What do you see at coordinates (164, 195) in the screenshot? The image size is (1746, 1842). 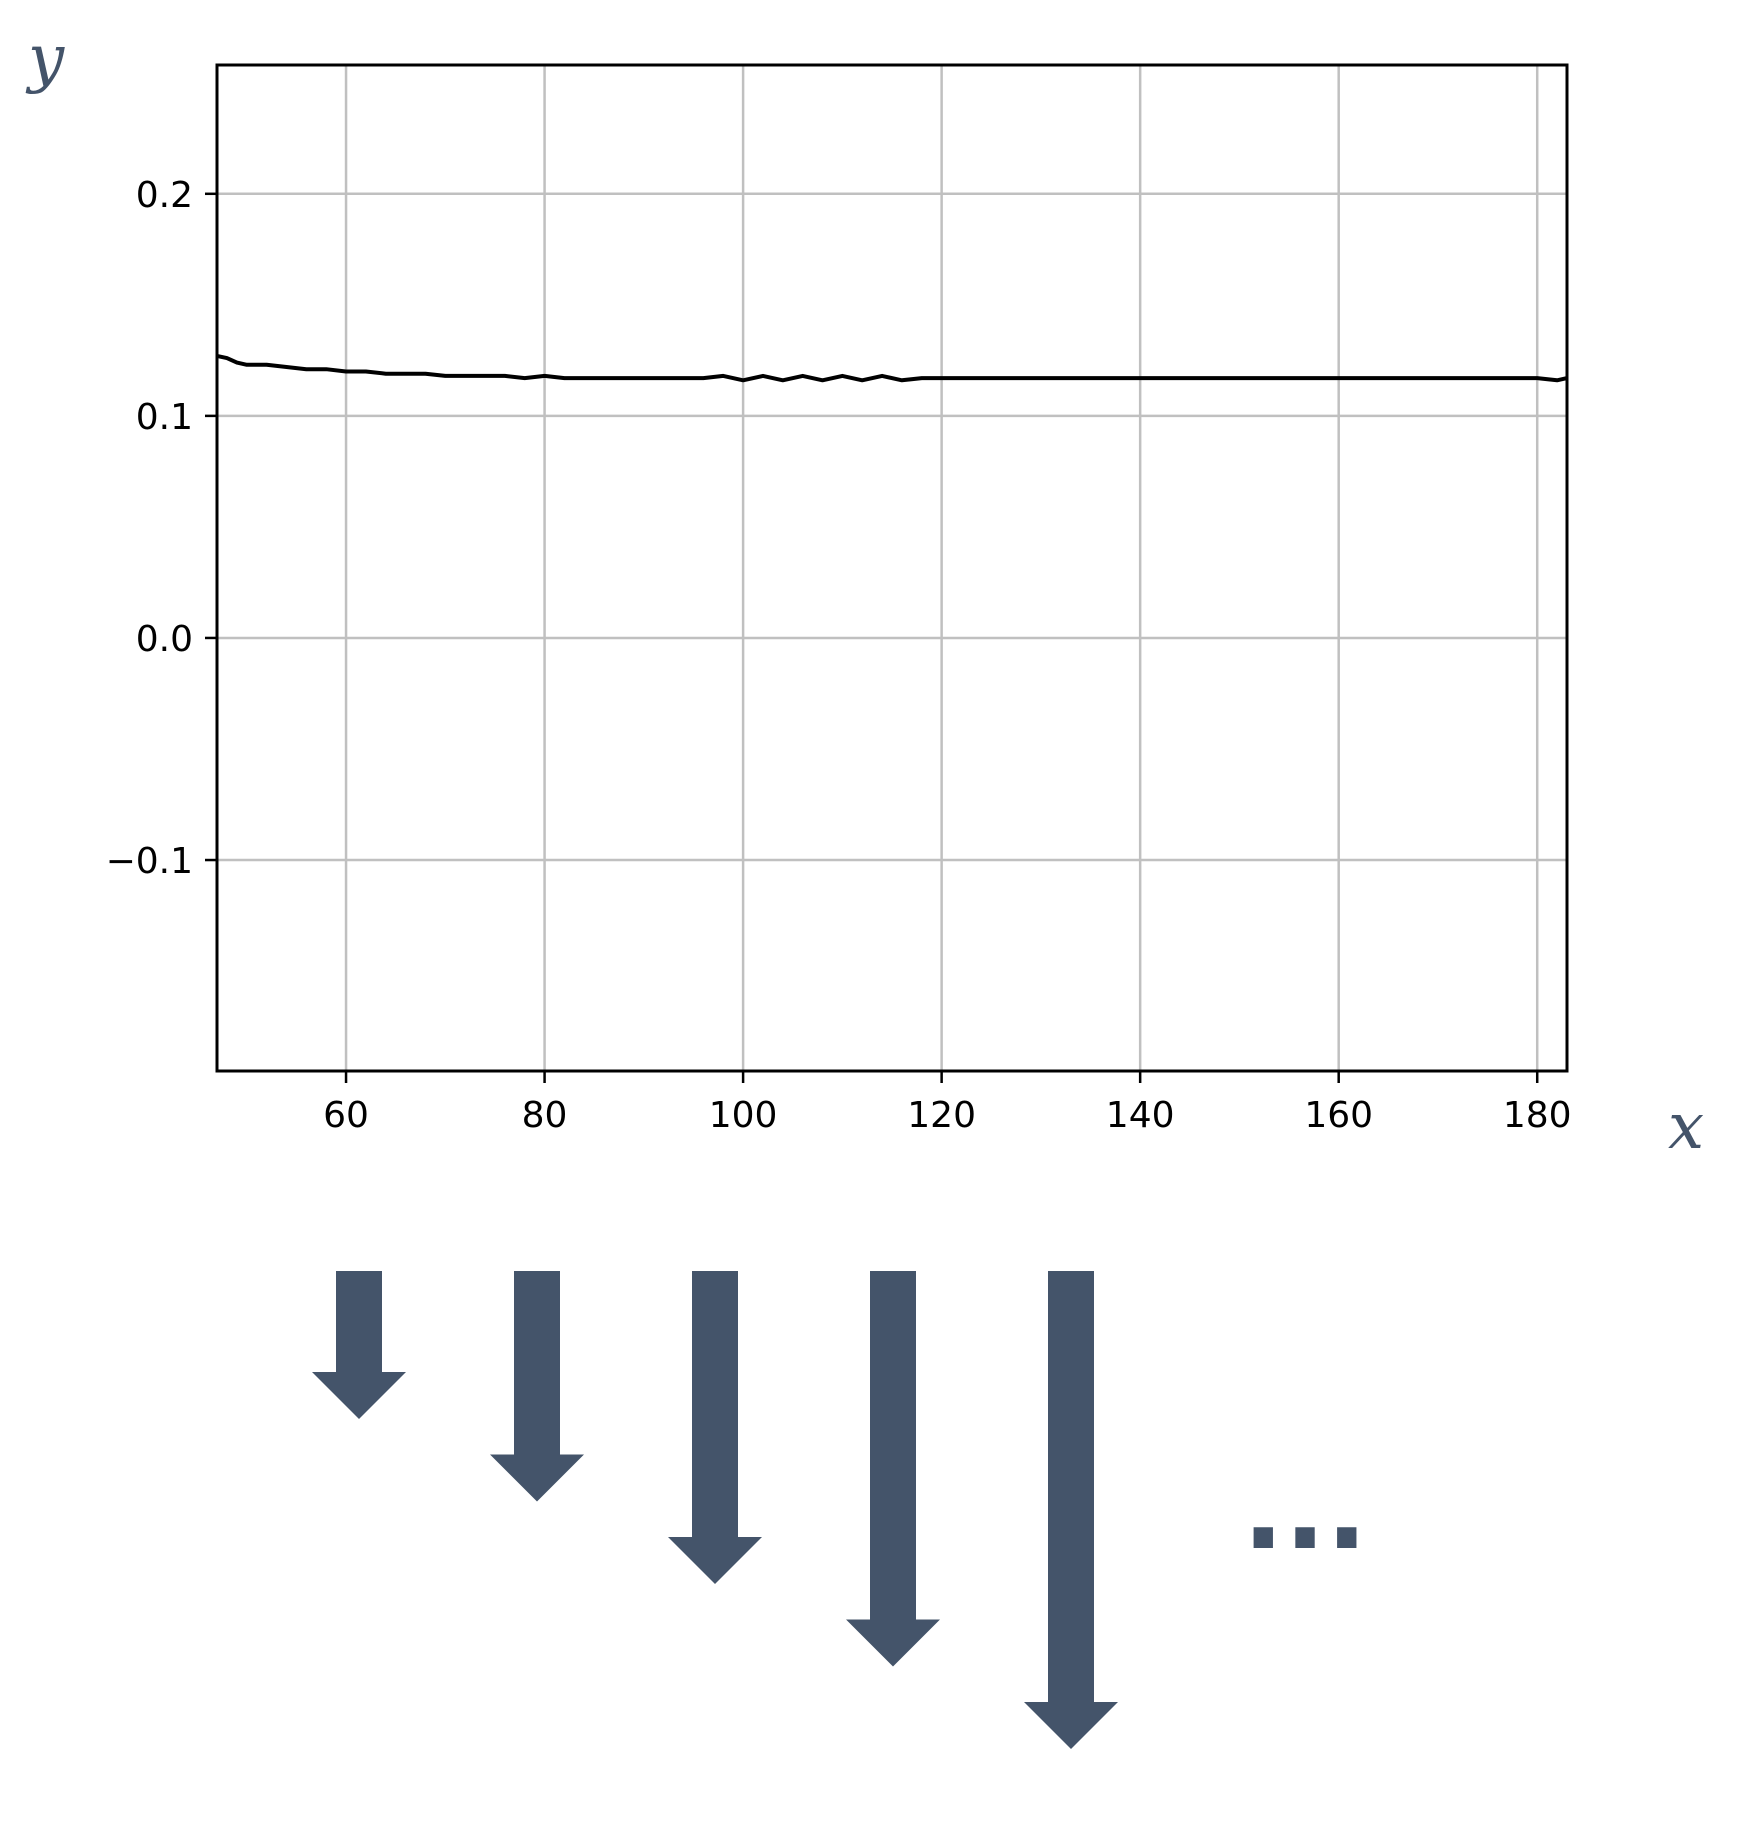 I see `y-tick-label: 0.2` at bounding box center [164, 195].